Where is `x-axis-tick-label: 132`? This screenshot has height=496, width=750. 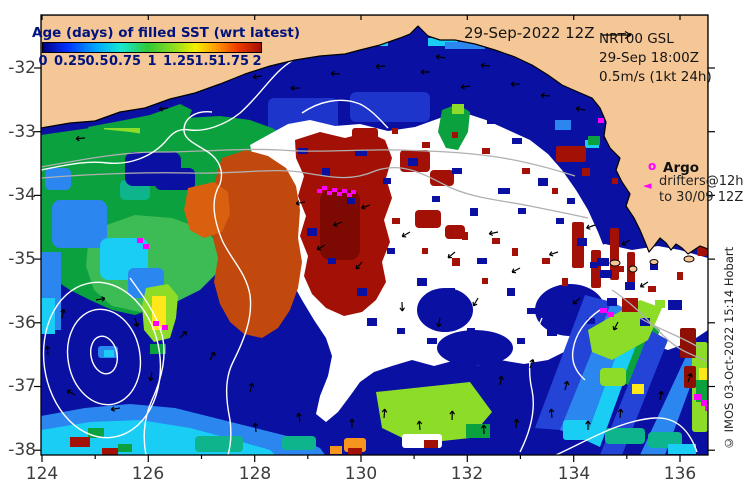 x-axis-tick-label: 132 is located at coordinates (467, 474).